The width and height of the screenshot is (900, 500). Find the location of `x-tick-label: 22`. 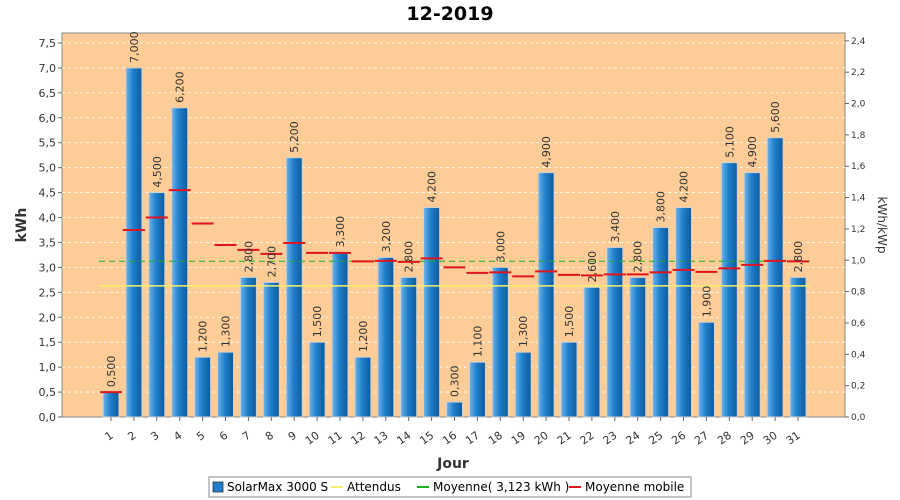

x-tick-label: 22 is located at coordinates (587, 438).